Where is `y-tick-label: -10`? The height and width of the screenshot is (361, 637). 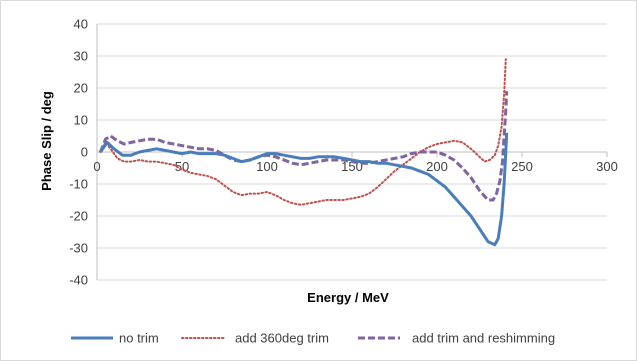
y-tick-label: -10 is located at coordinates (78, 184).